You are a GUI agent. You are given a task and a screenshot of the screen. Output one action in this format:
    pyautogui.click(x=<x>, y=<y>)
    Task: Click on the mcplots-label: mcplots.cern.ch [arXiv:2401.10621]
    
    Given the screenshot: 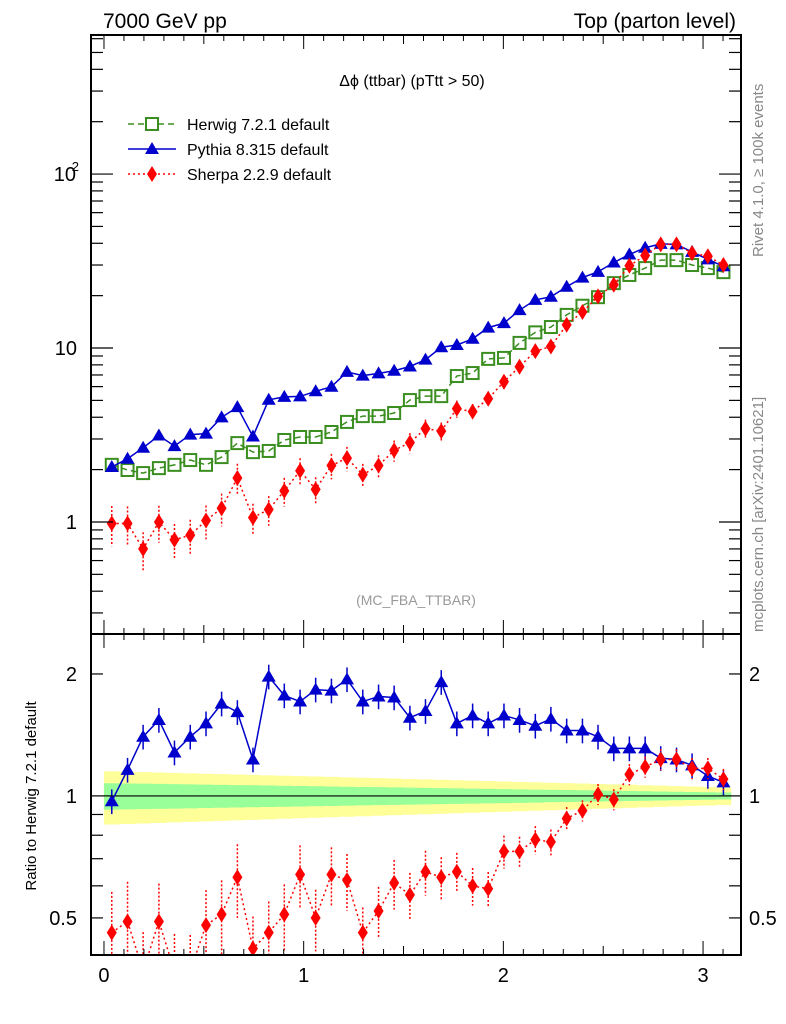 What is the action you would take?
    pyautogui.click(x=758, y=514)
    